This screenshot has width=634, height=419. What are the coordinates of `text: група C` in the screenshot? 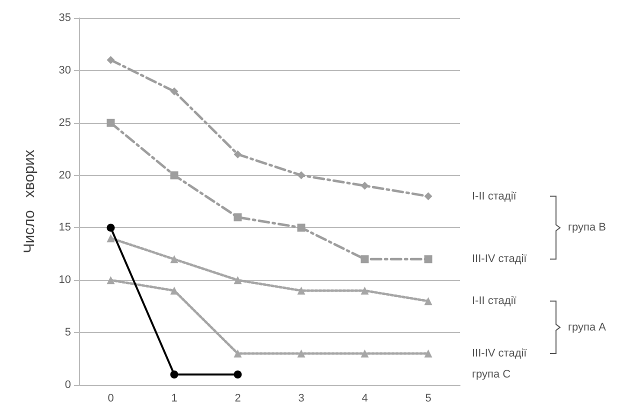 It's located at (491, 374).